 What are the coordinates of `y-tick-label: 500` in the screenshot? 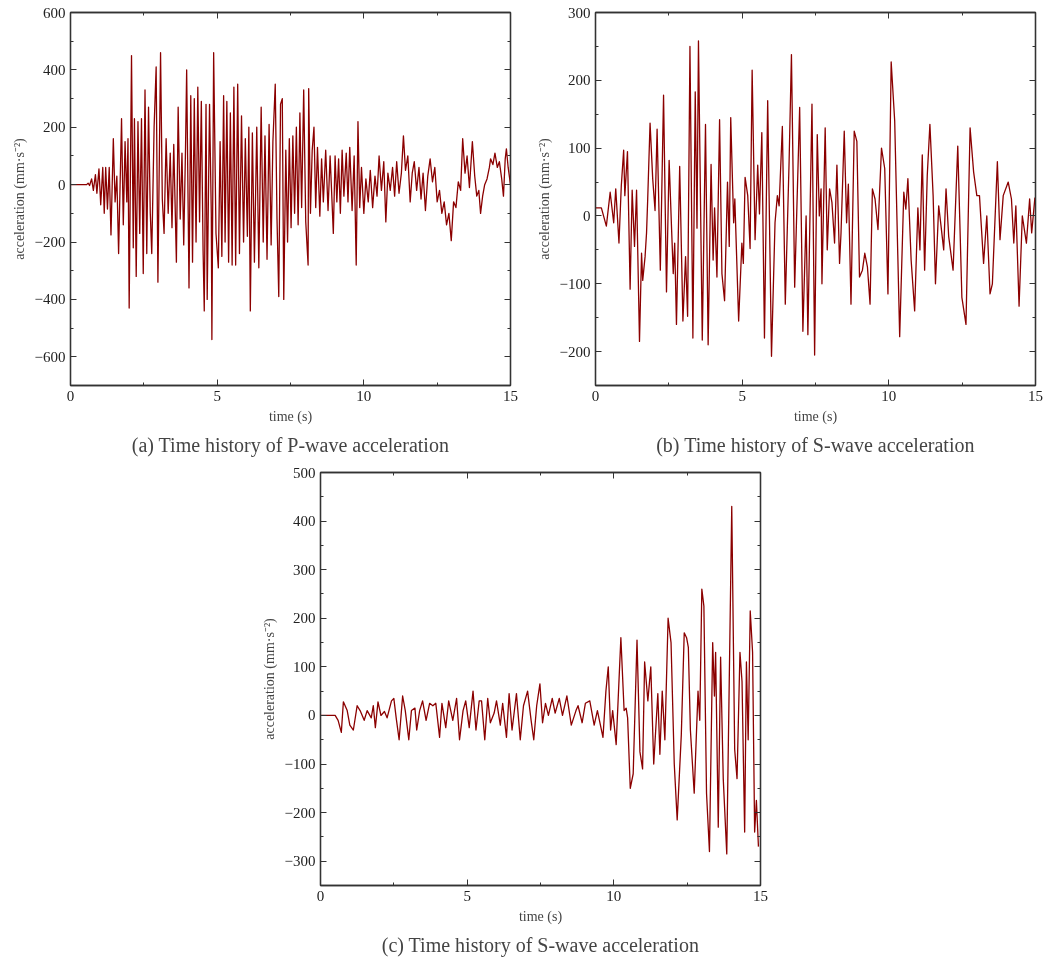 It's located at (304, 472).